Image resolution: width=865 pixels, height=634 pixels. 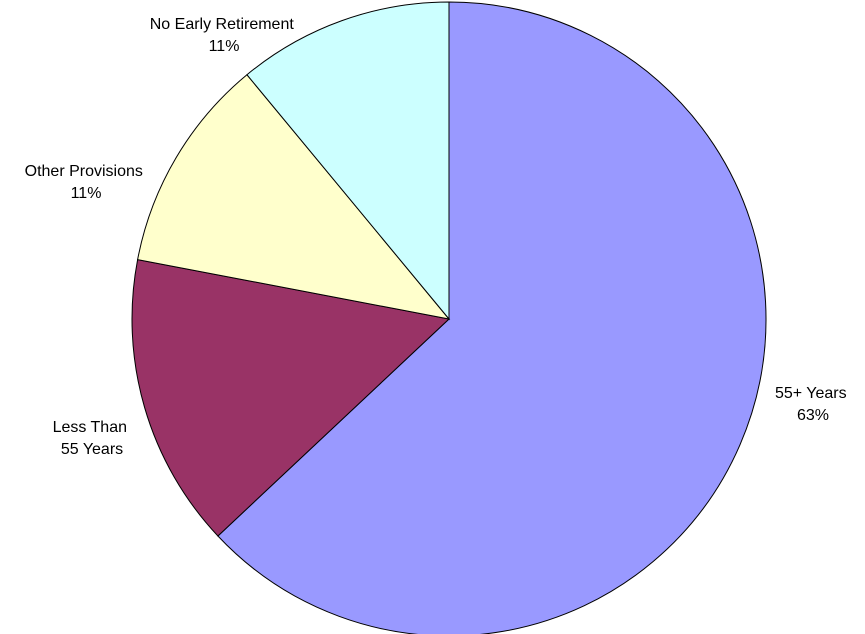 I want to click on slice-label-no-early-retirement: No Early Retirement 11%, so click(x=224, y=35).